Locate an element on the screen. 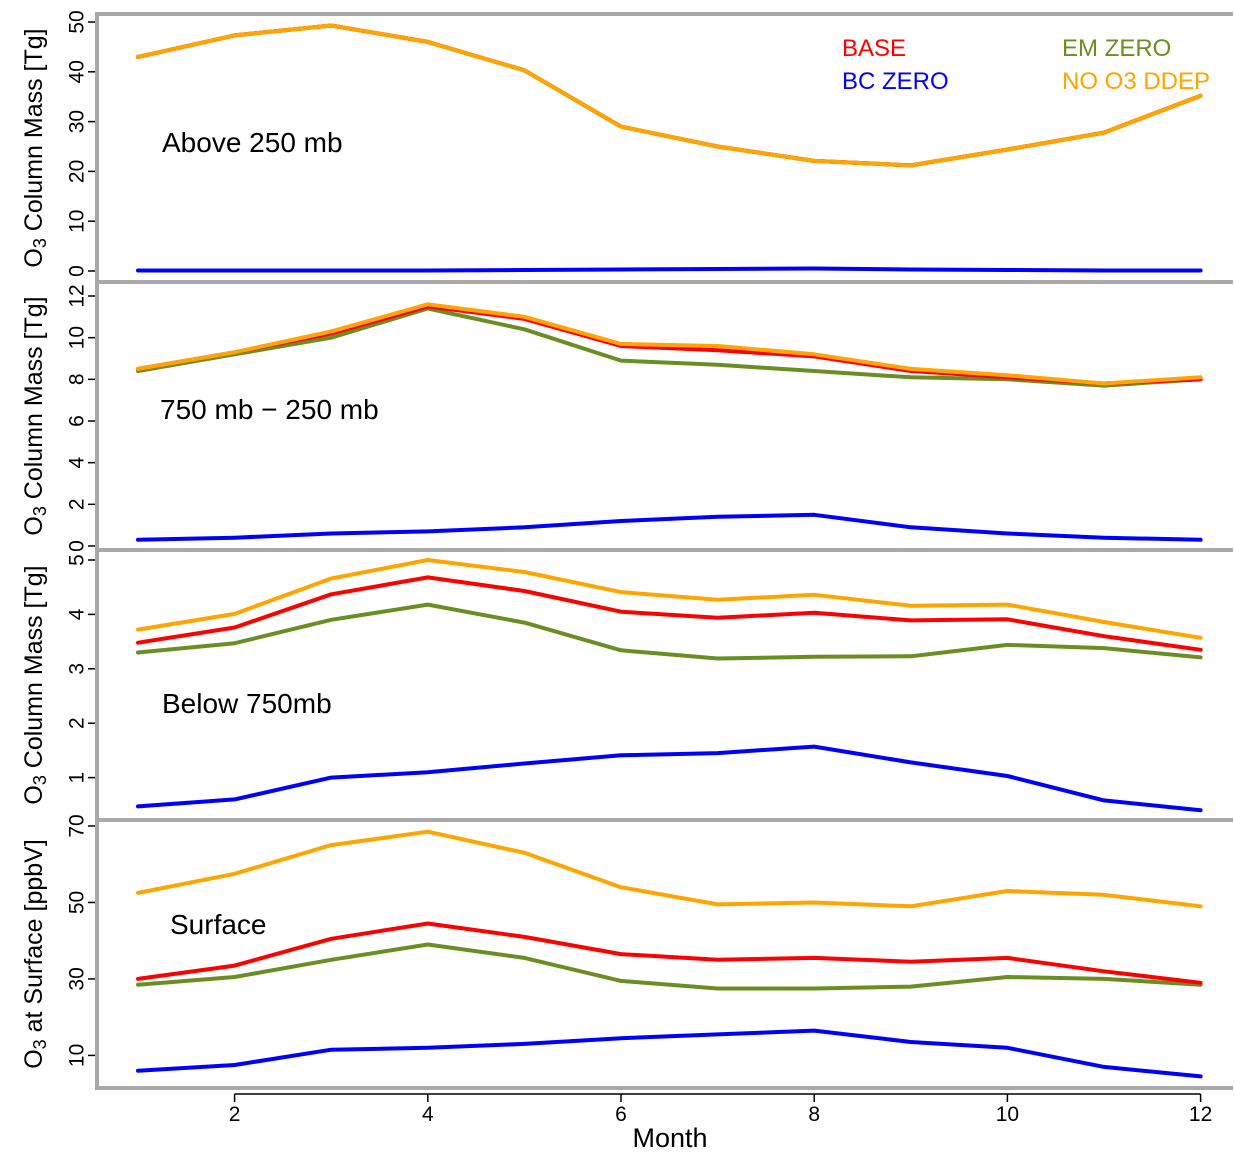 This screenshot has height=1153, width=1234. x-tick-label: 6 is located at coordinates (621, 1114).